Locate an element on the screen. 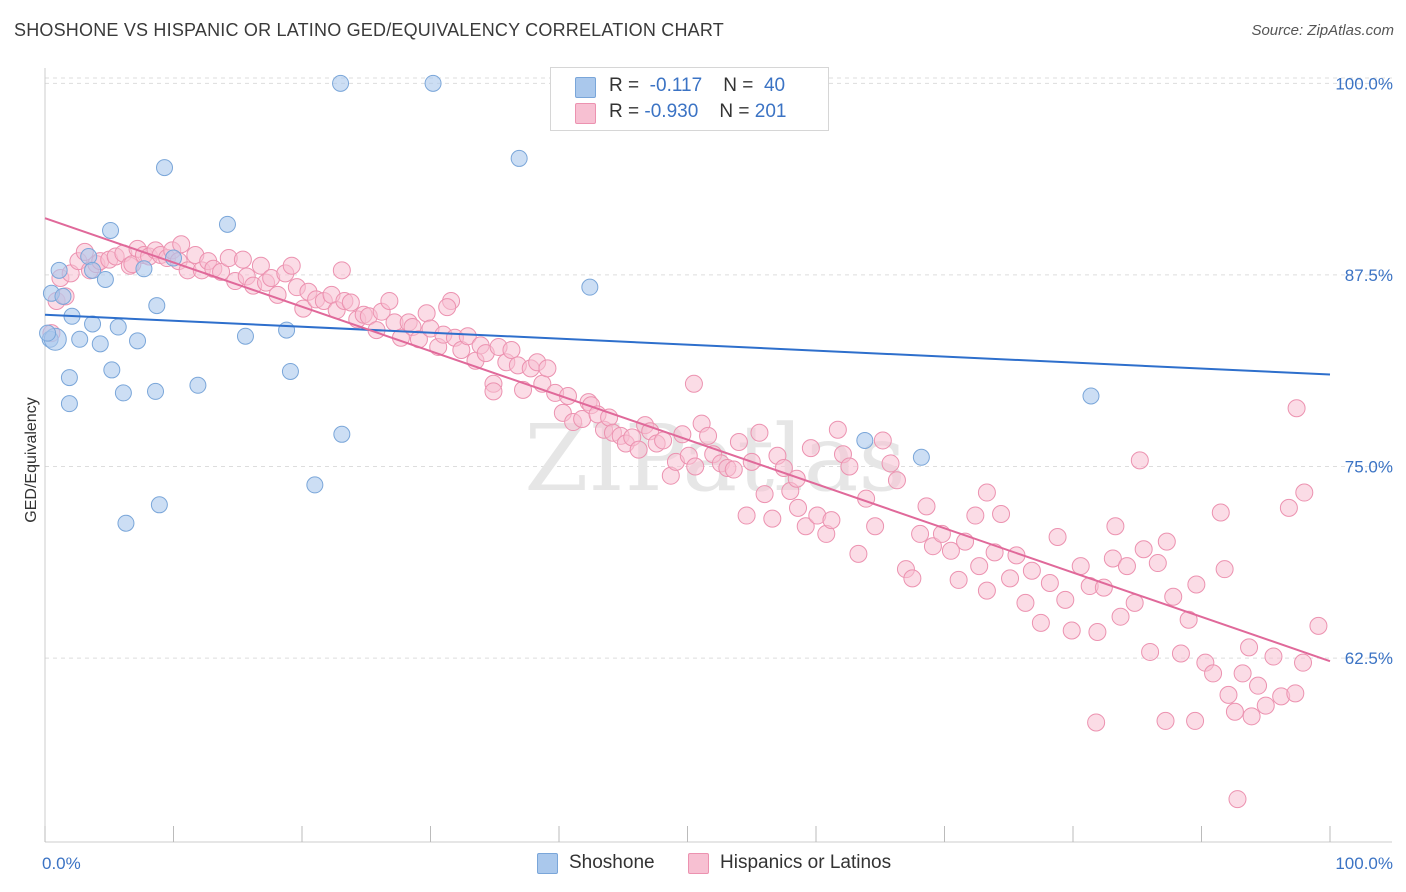 The height and width of the screenshot is (892, 1406). n-label: N = is located at coordinates (738, 85).